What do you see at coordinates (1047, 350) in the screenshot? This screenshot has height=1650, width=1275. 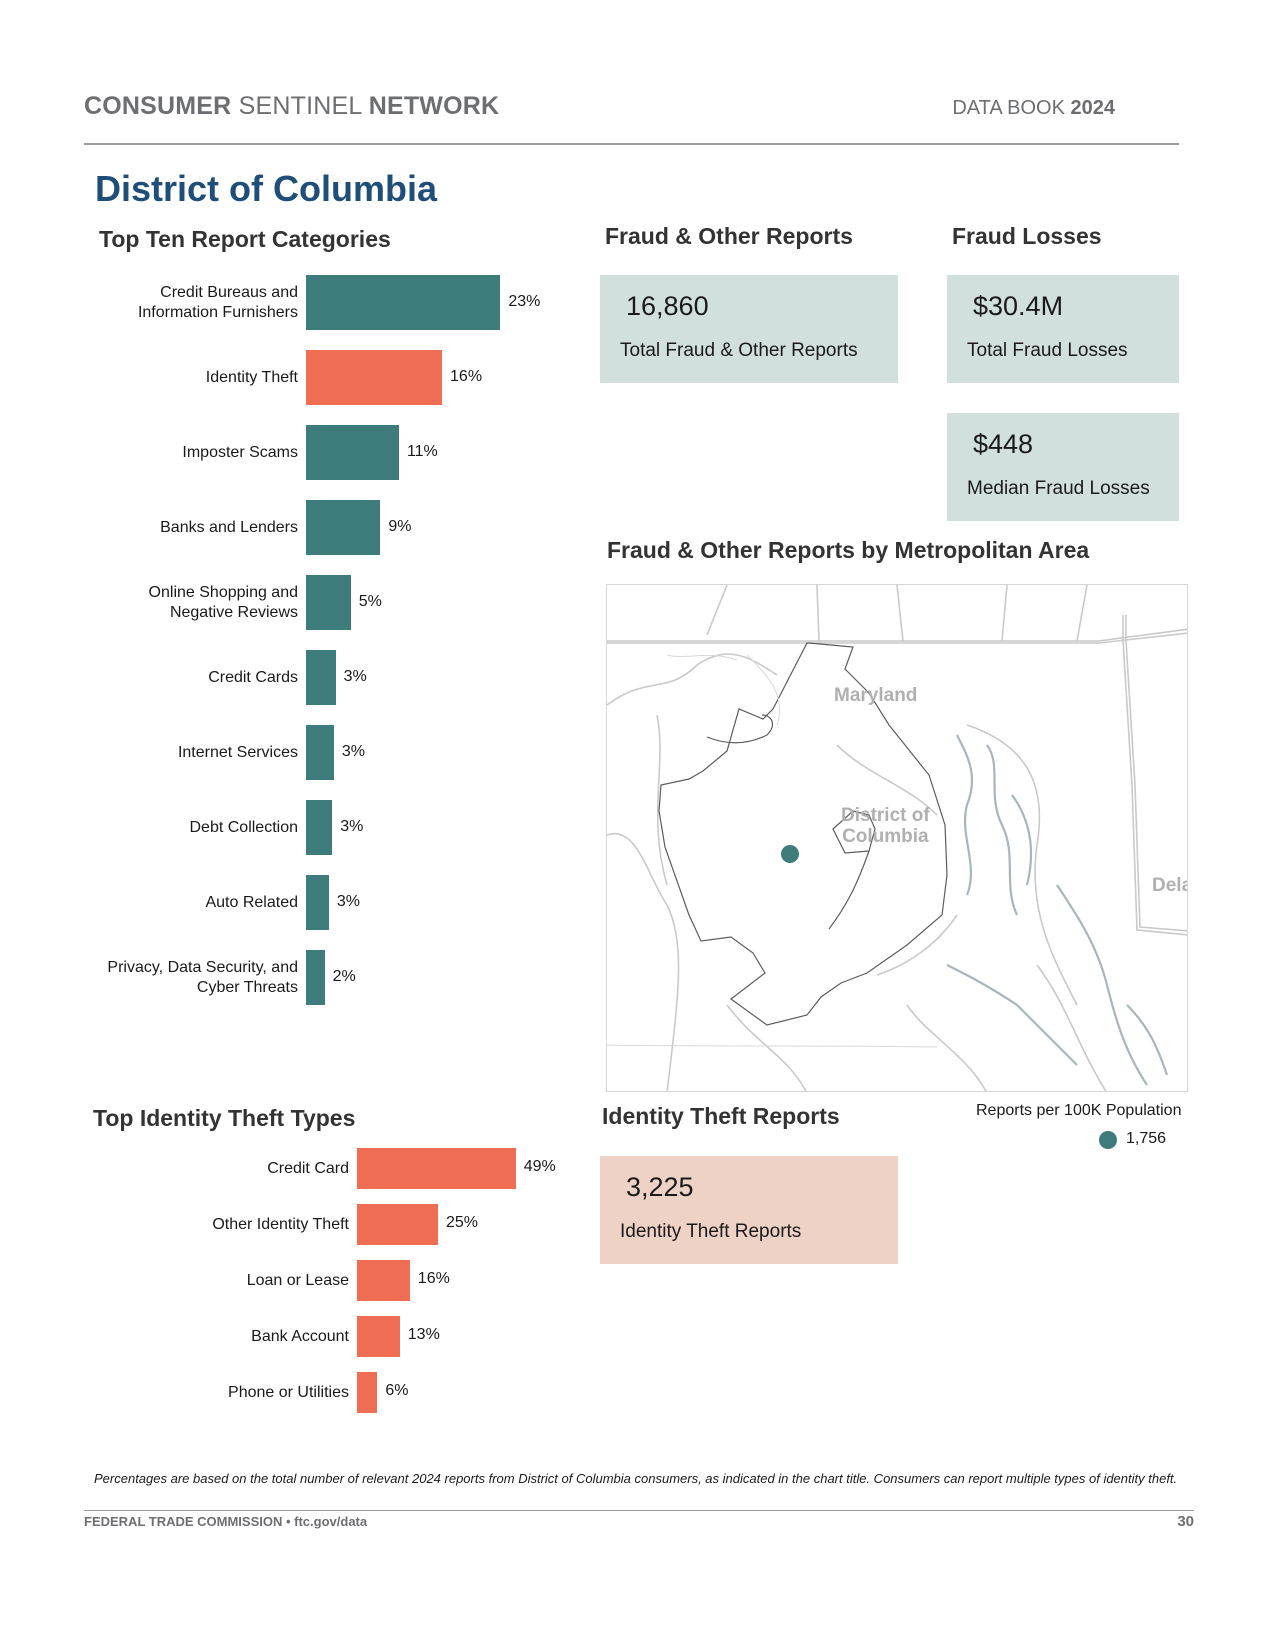 I see `total-losses-label: Total Fraud Losses` at bounding box center [1047, 350].